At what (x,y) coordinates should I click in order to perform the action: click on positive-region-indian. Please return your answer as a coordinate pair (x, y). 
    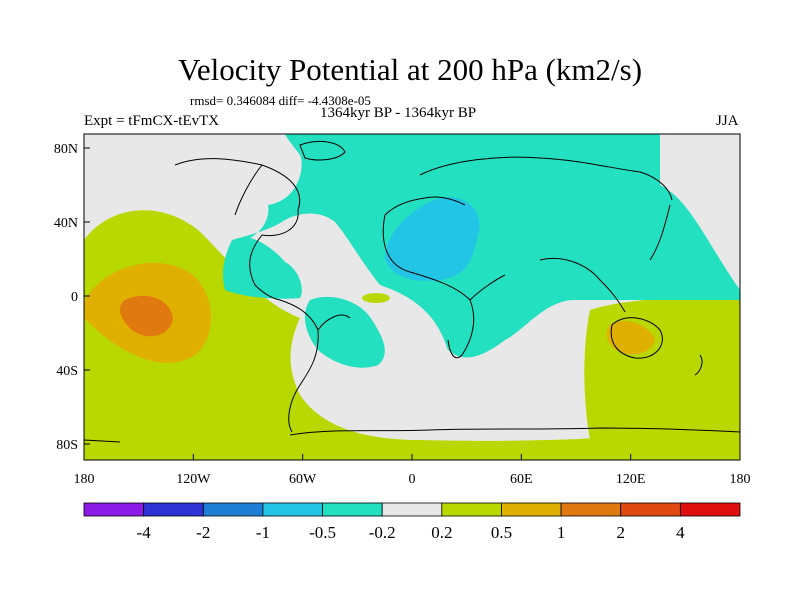
    Looking at the image, I should click on (662, 368).